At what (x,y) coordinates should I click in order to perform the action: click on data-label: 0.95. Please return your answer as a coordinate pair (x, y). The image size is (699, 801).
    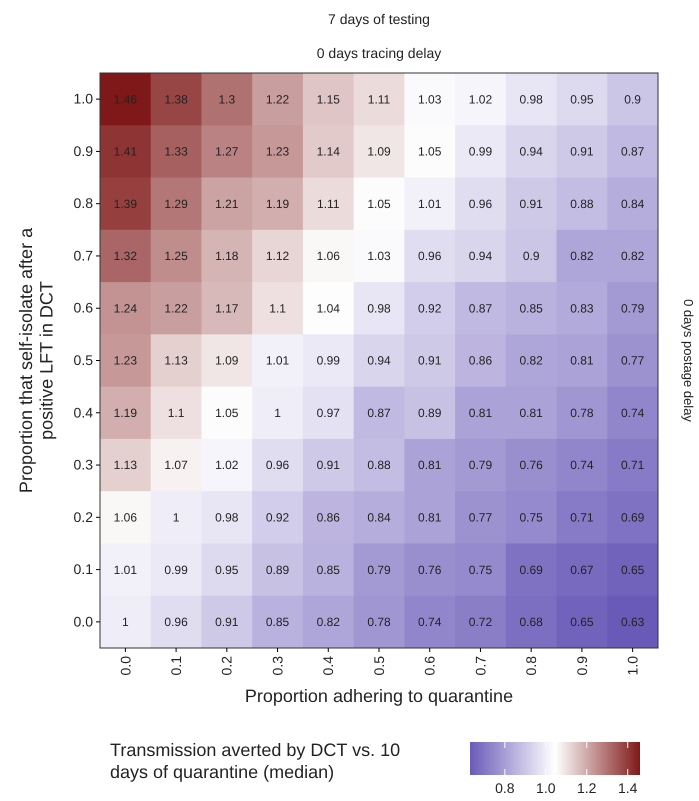
    Looking at the image, I should click on (227, 569).